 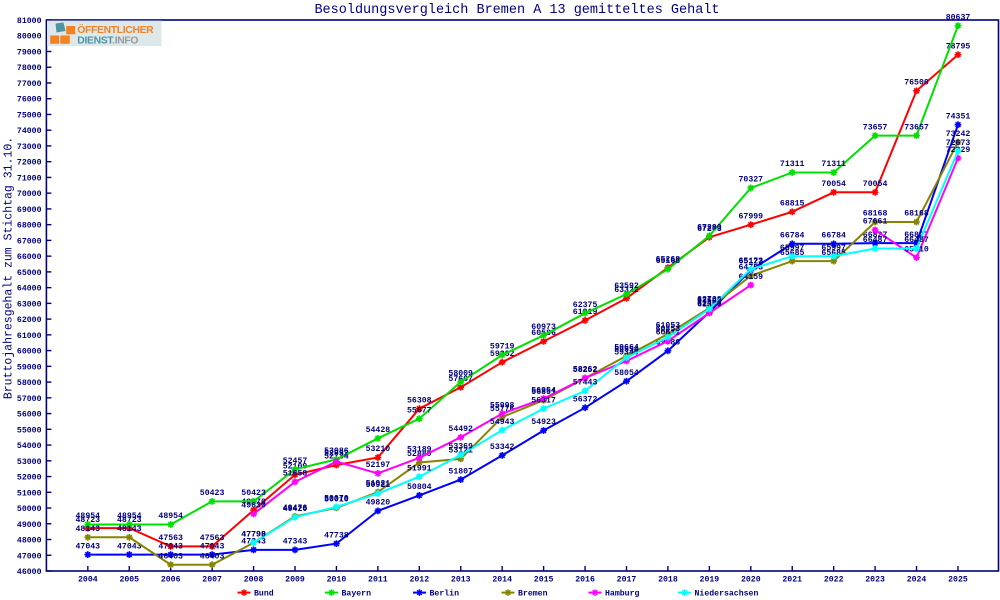 I want to click on svg-text: 55677, so click(x=419, y=410).